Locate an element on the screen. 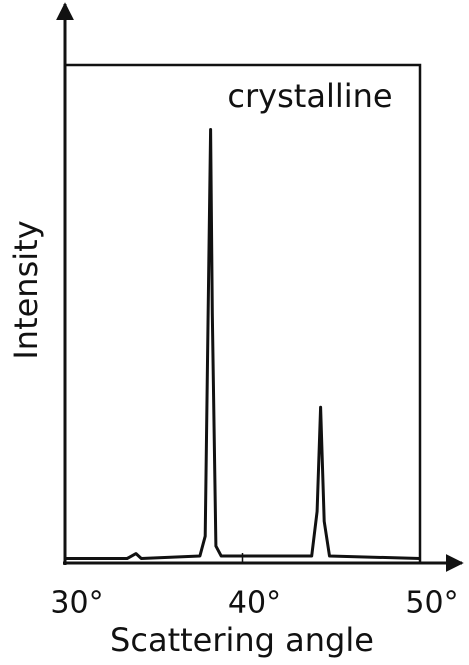  x-tick-label: 40° is located at coordinates (254, 603).